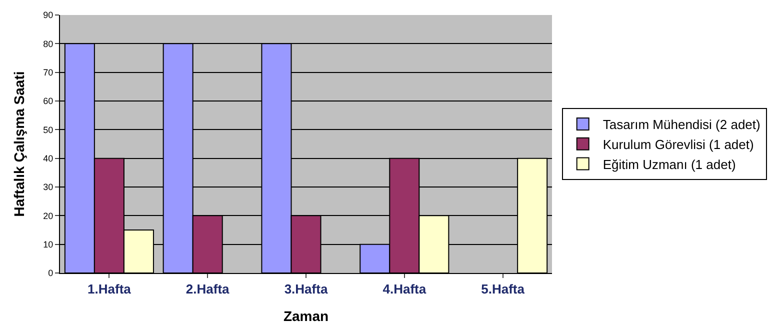 This screenshot has width=777, height=331. Describe the element at coordinates (48, 215) in the screenshot. I see `y-tick-label: 20` at that location.